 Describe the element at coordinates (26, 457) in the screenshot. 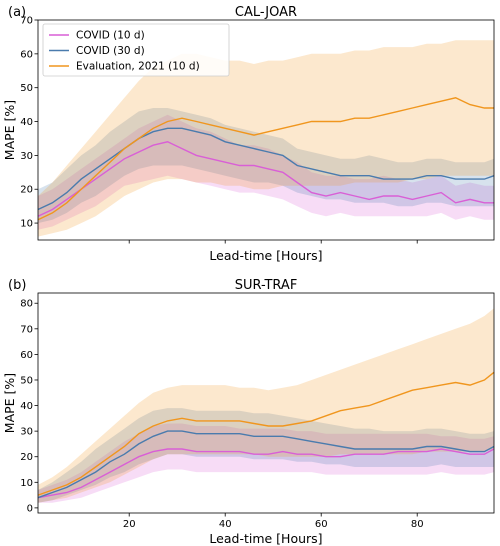

I see `y-tick-label-1-2: 20` at that location.